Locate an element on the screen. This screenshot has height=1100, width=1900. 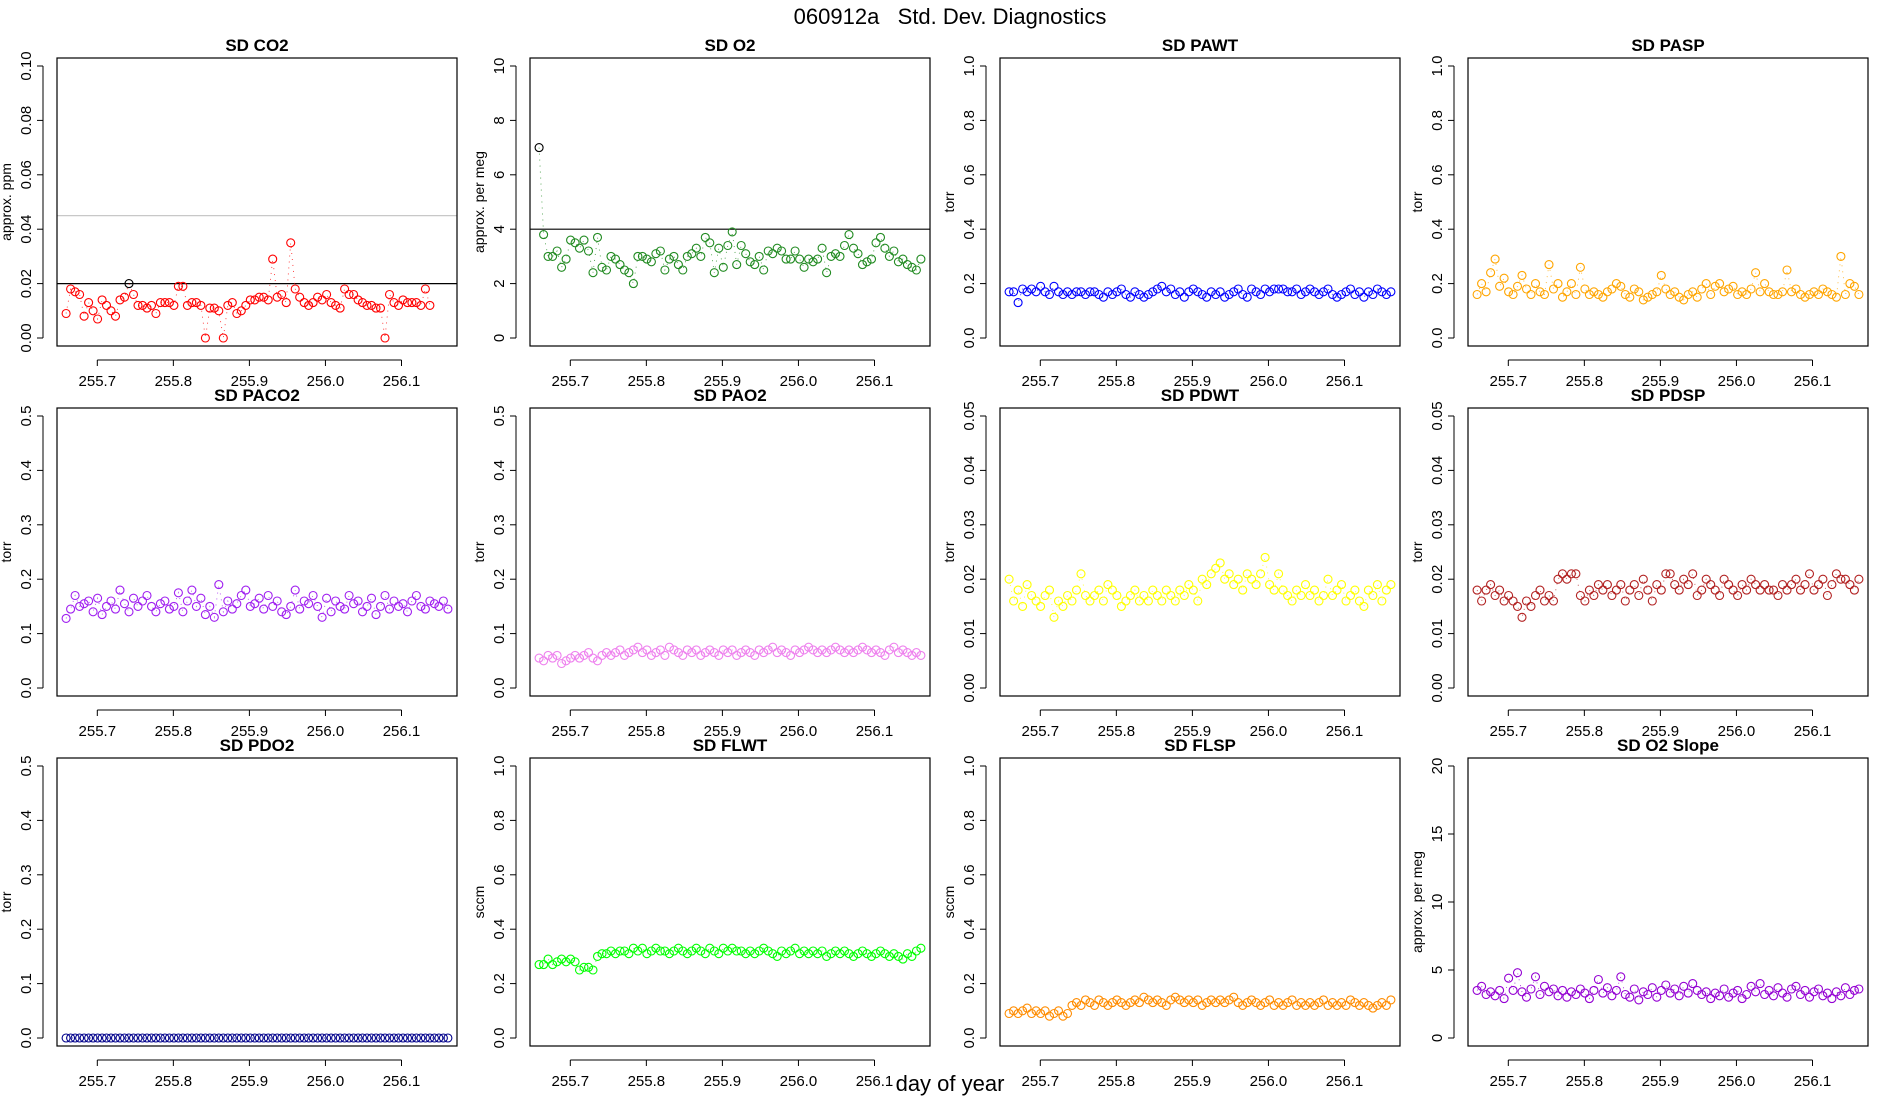
y-tick-label: 0.4 is located at coordinates (26, 470).